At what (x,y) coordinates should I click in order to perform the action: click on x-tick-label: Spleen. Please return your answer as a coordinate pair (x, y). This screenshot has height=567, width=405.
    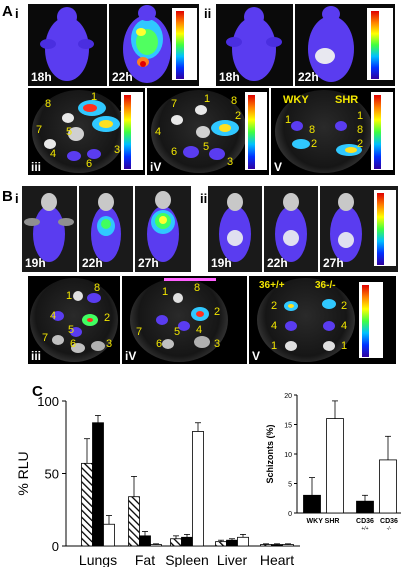
    Looking at the image, I should click on (187, 559).